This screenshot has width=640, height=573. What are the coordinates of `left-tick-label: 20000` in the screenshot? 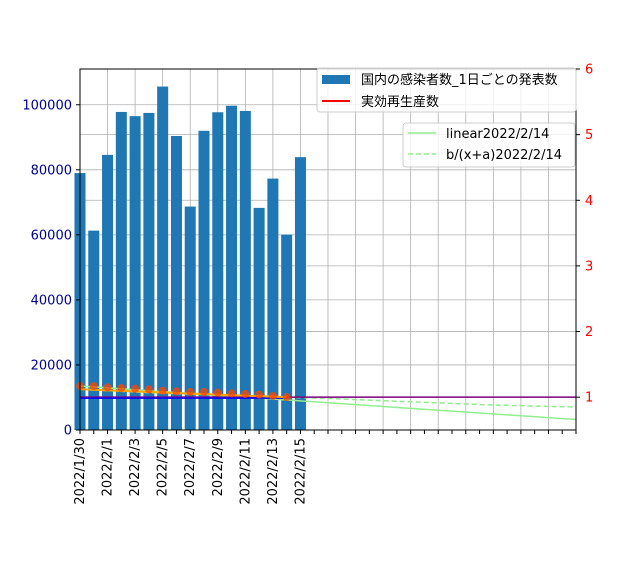 It's located at (51, 365).